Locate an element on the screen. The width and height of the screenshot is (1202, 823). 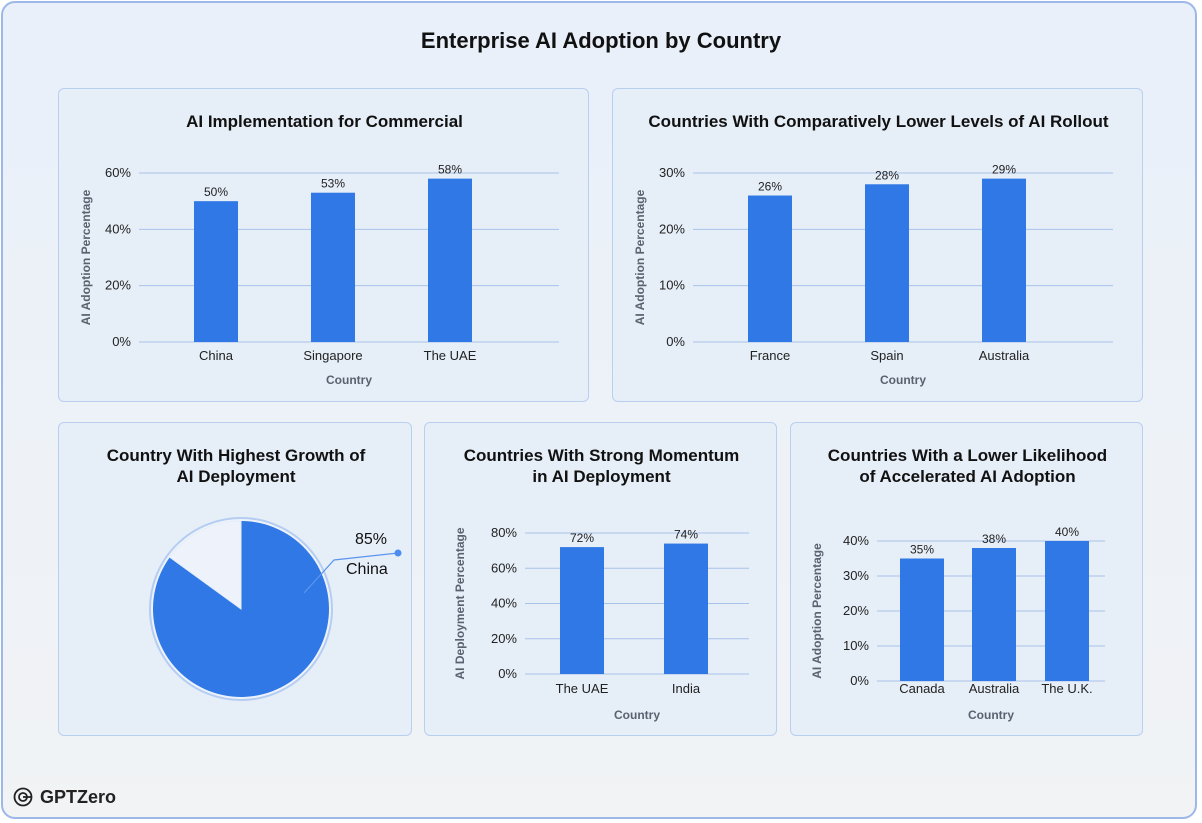
y-tick-label: 80% is located at coordinates (504, 532).